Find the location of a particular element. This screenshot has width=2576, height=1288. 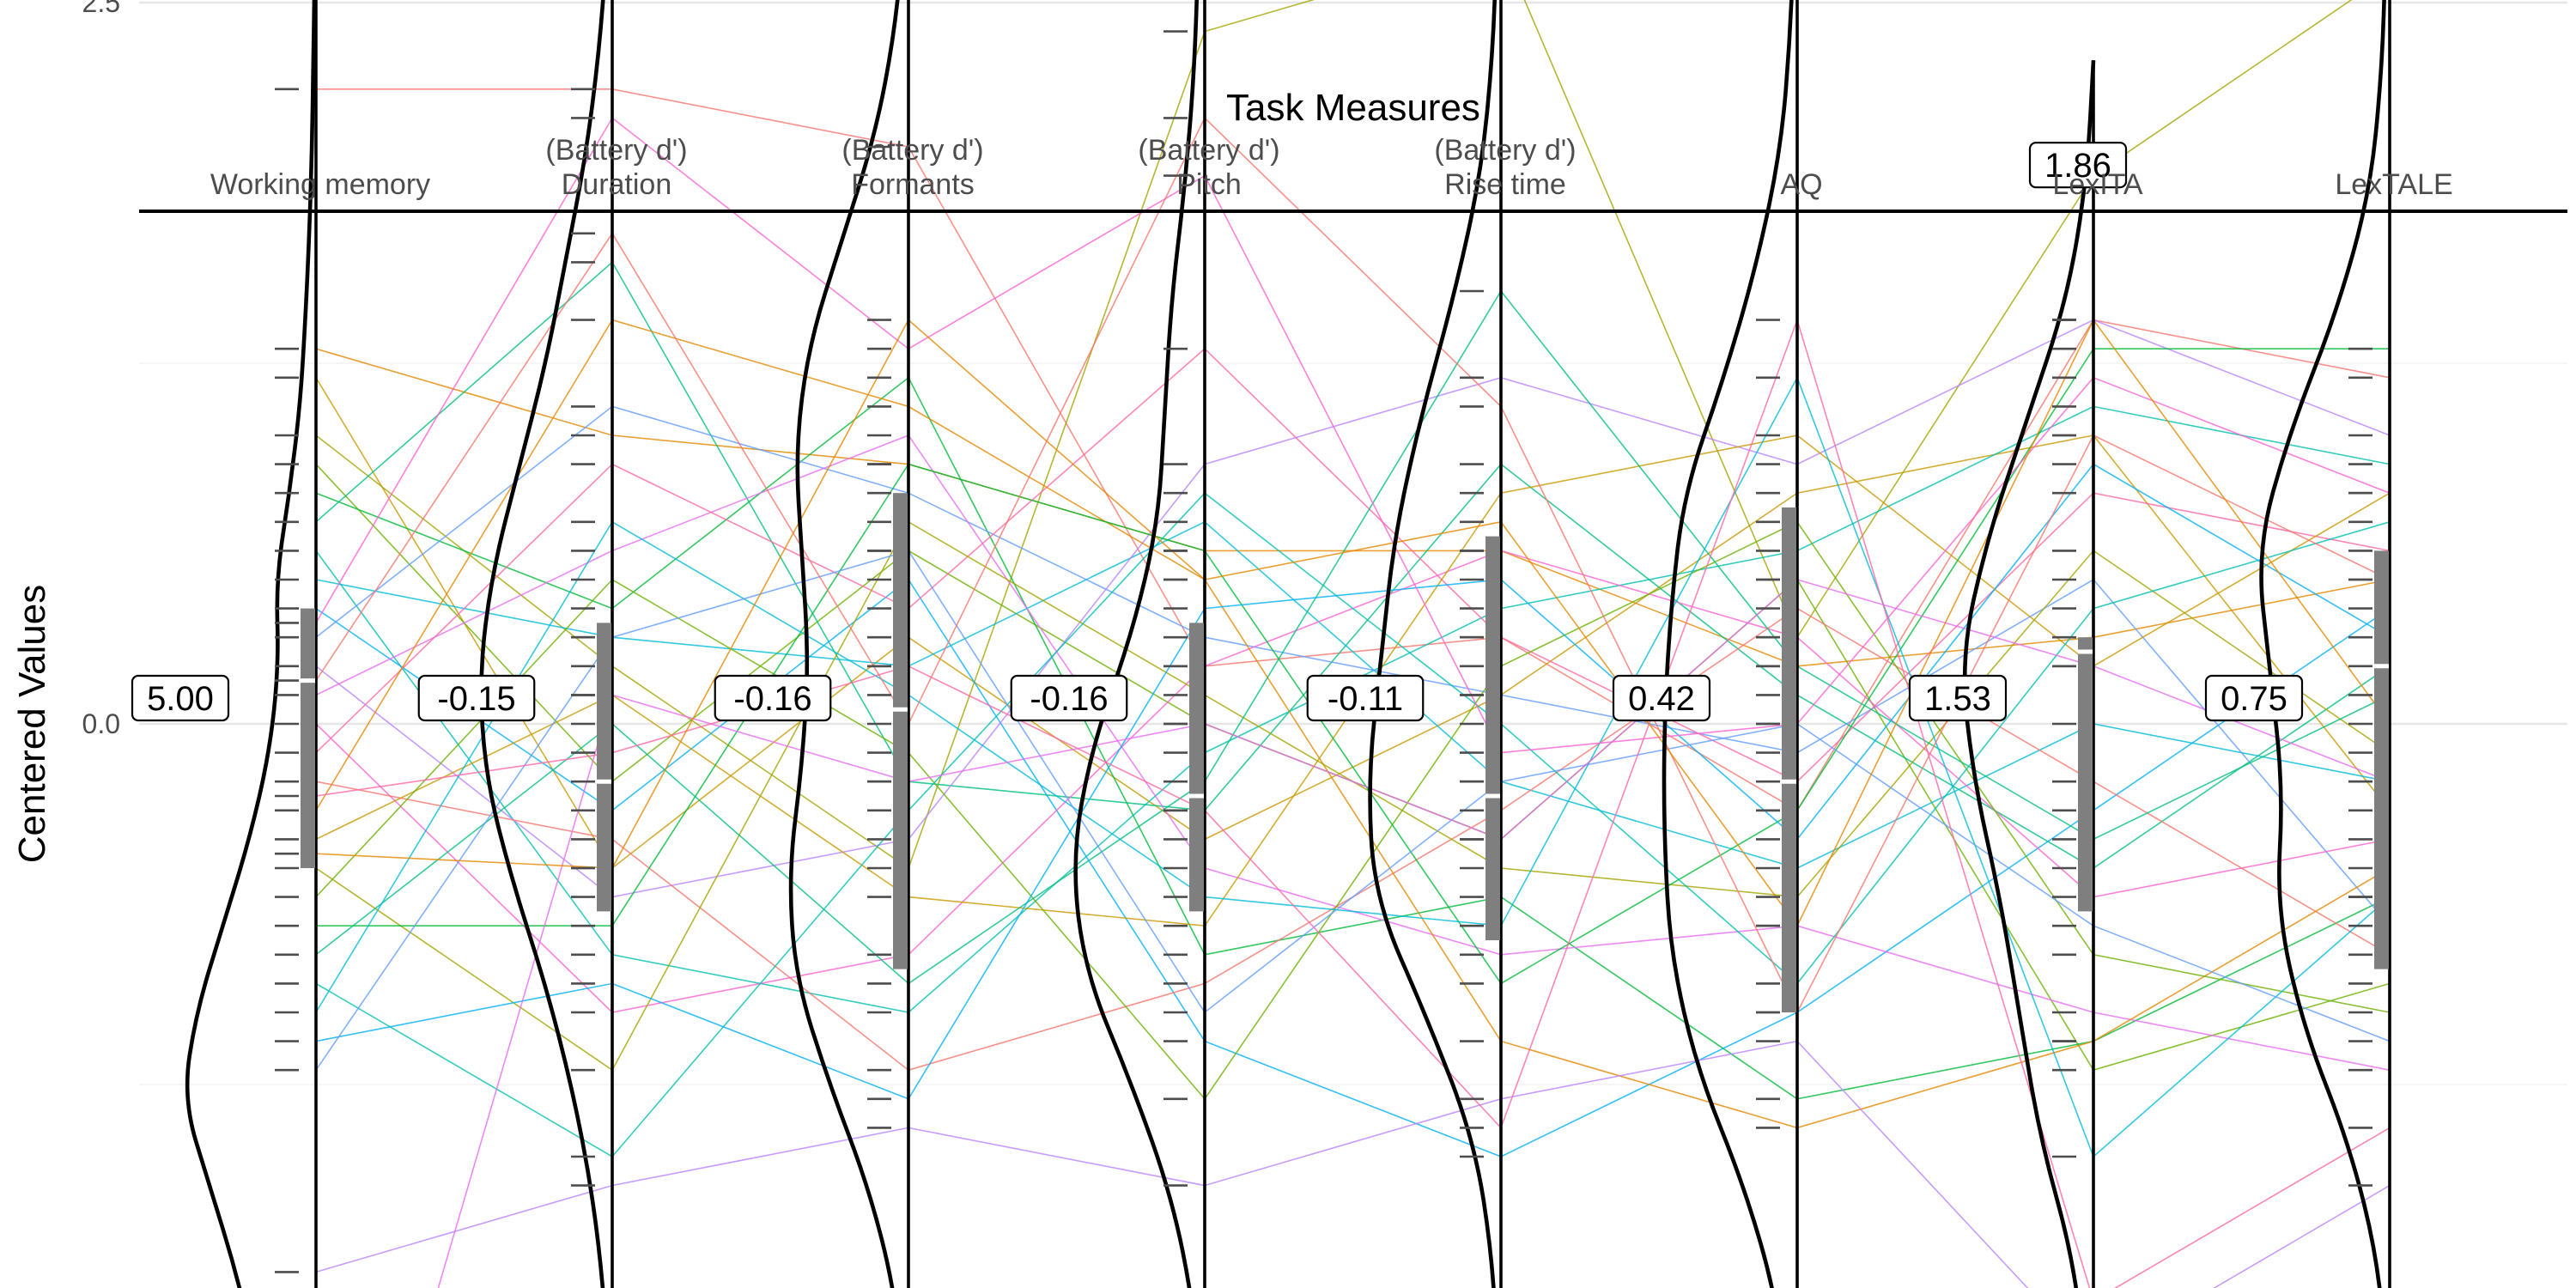

mid-value-label-text: 5.00 is located at coordinates (180, 699).